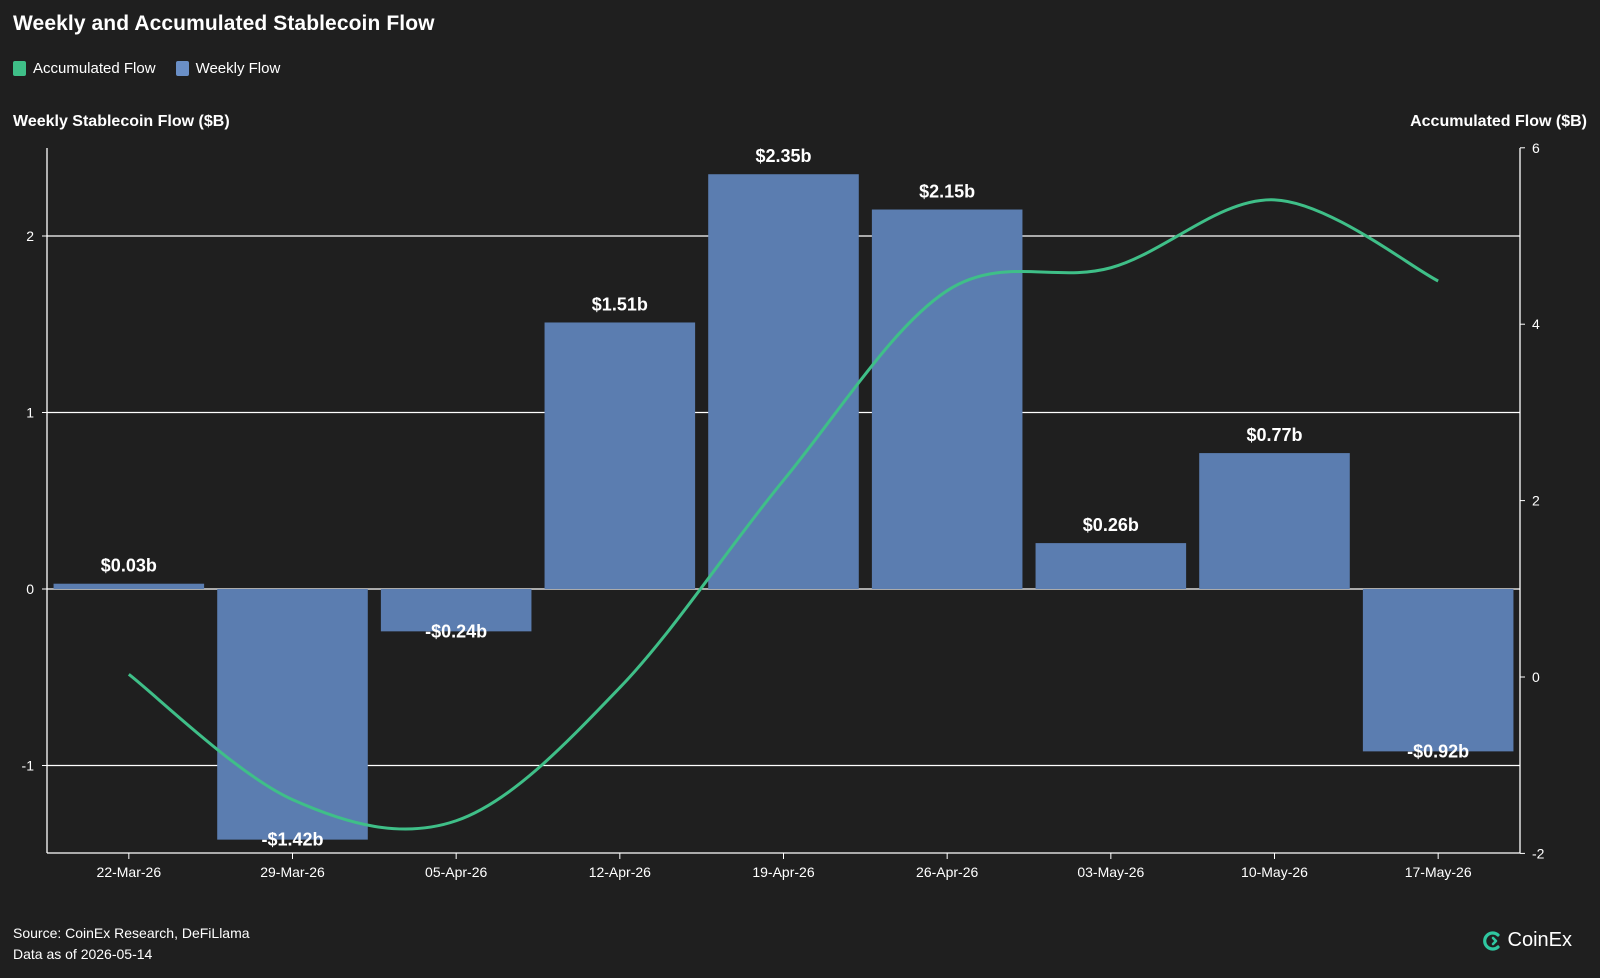 Image resolution: width=1600 pixels, height=978 pixels. What do you see at coordinates (28, 766) in the screenshot?
I see `left-tick-label--1: -1` at bounding box center [28, 766].